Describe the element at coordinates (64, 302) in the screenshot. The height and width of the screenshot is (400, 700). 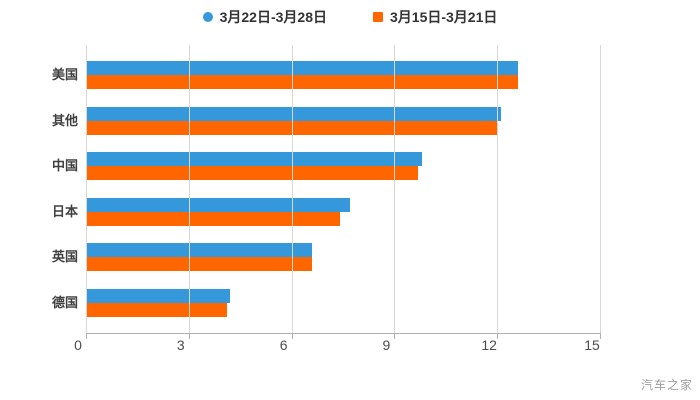
I see `category-label: 德国` at that location.